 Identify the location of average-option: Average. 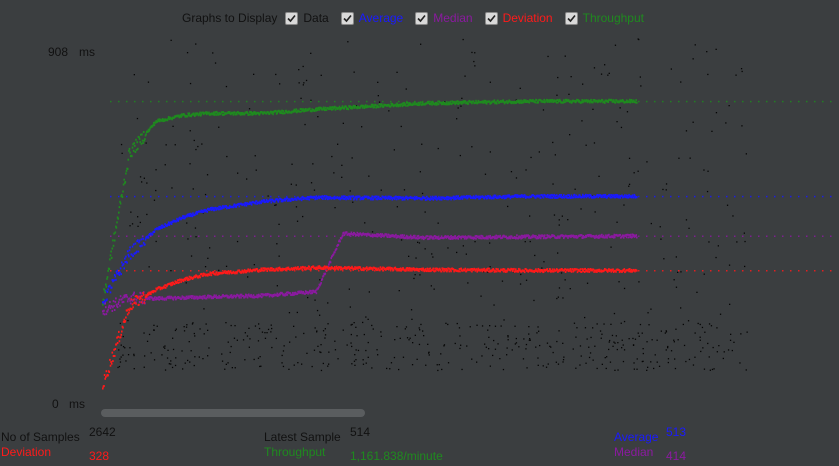
(371, 18).